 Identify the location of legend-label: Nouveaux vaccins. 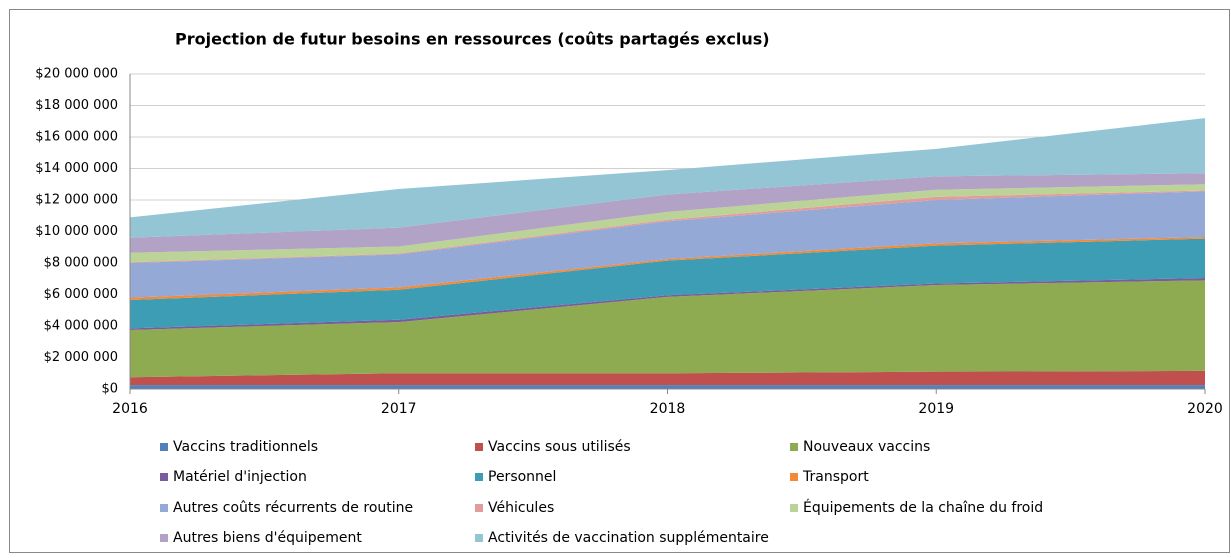
(866, 447).